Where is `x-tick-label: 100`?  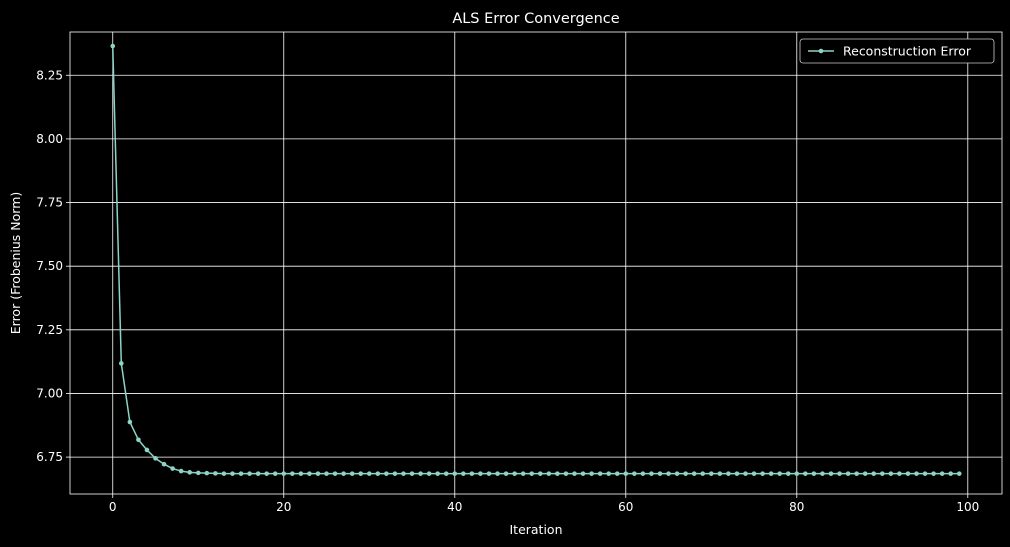 x-tick-label: 100 is located at coordinates (967, 507).